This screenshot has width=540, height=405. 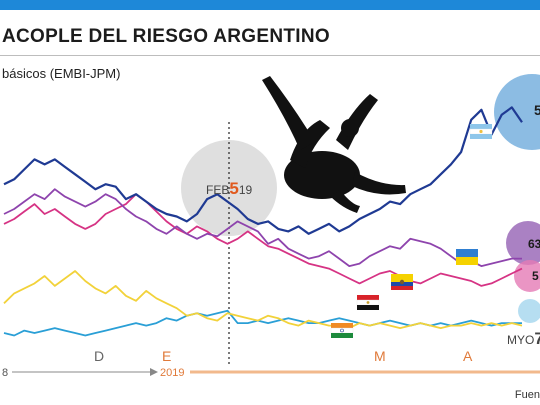 What do you see at coordinates (481, 131) in the screenshot?
I see `argentina-flag-icon` at bounding box center [481, 131].